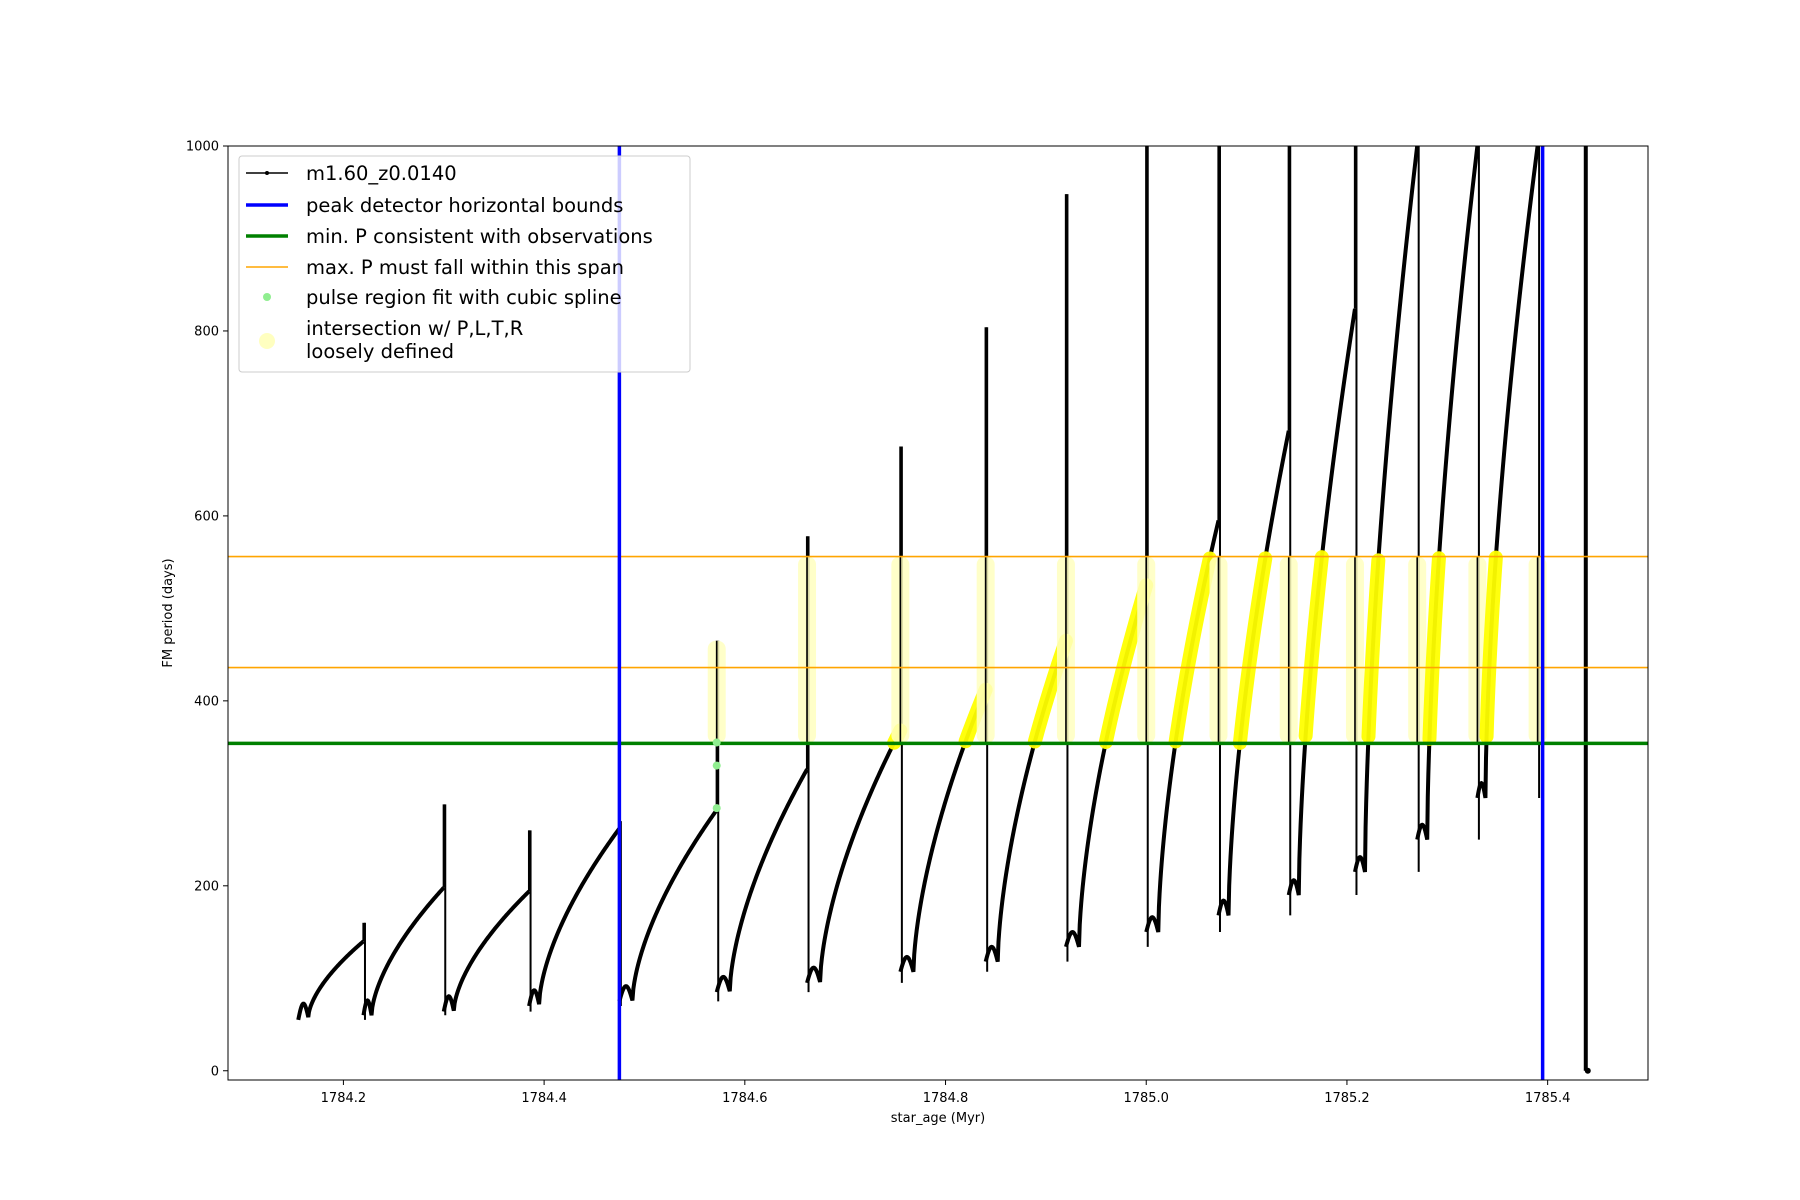  I want to click on legend-item-spline: pulse region fit with cubic spline, so click(442, 297).